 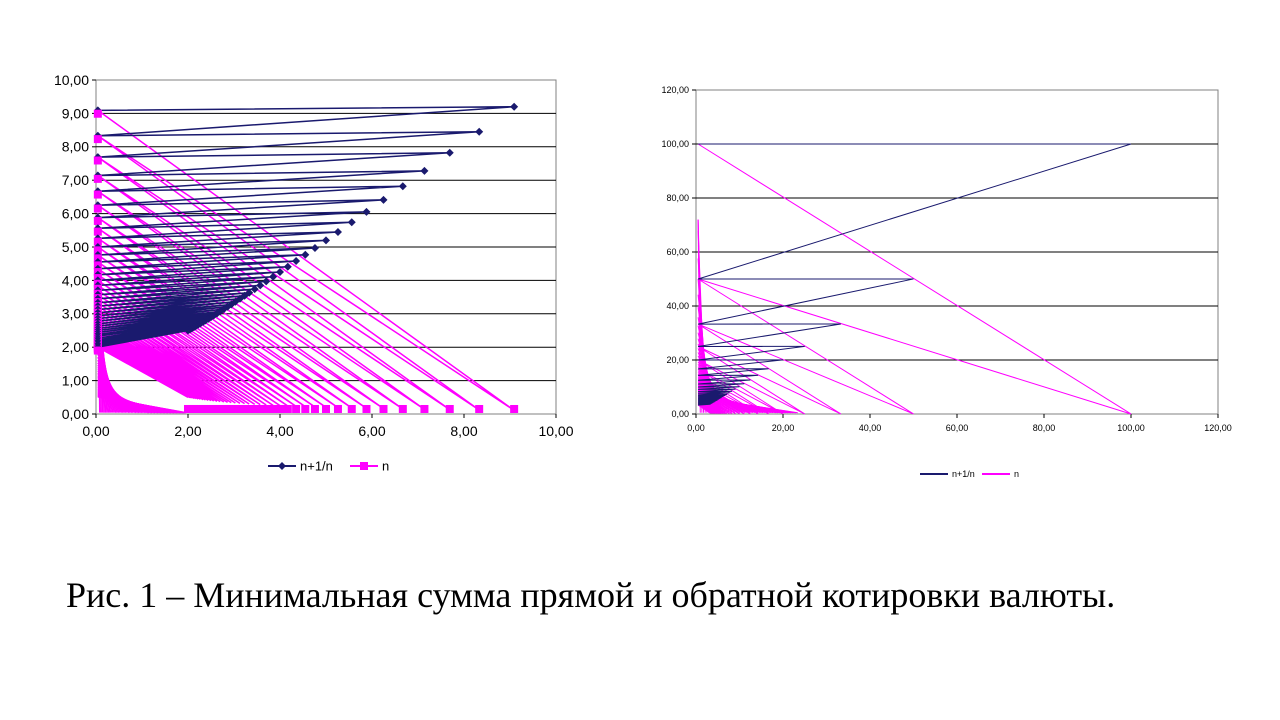 I want to click on legend-marker-n-plus-1-over-n, so click(x=282, y=466).